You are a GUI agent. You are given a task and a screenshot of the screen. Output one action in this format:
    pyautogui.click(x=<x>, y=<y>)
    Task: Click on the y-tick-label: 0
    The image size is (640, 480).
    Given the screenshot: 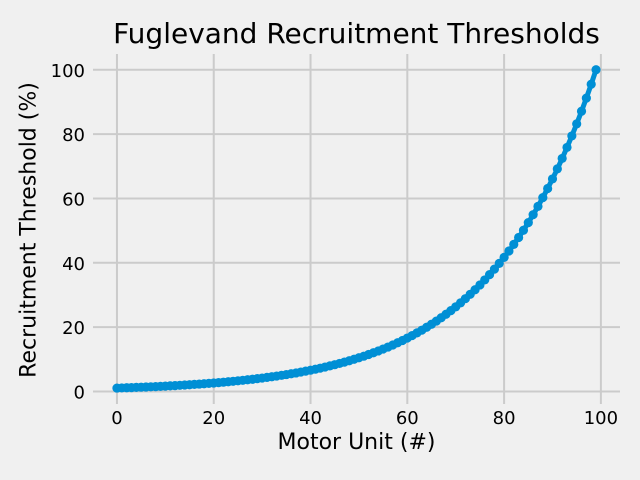 What is the action you would take?
    pyautogui.click(x=79, y=392)
    